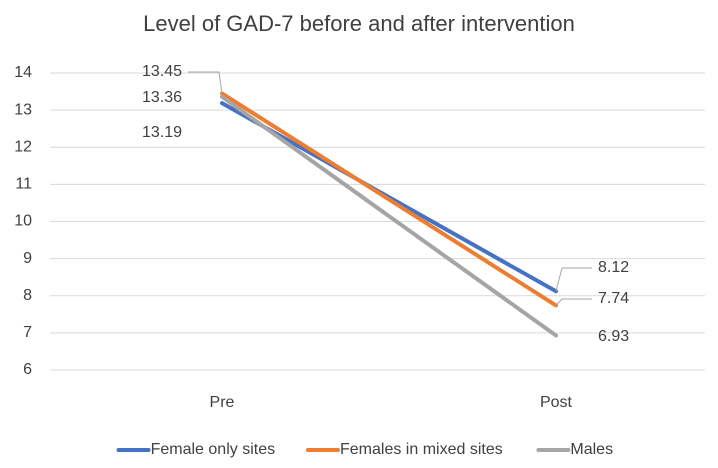 Image resolution: width=718 pixels, height=468 pixels. I want to click on y-tick-label: 13, so click(23, 109).